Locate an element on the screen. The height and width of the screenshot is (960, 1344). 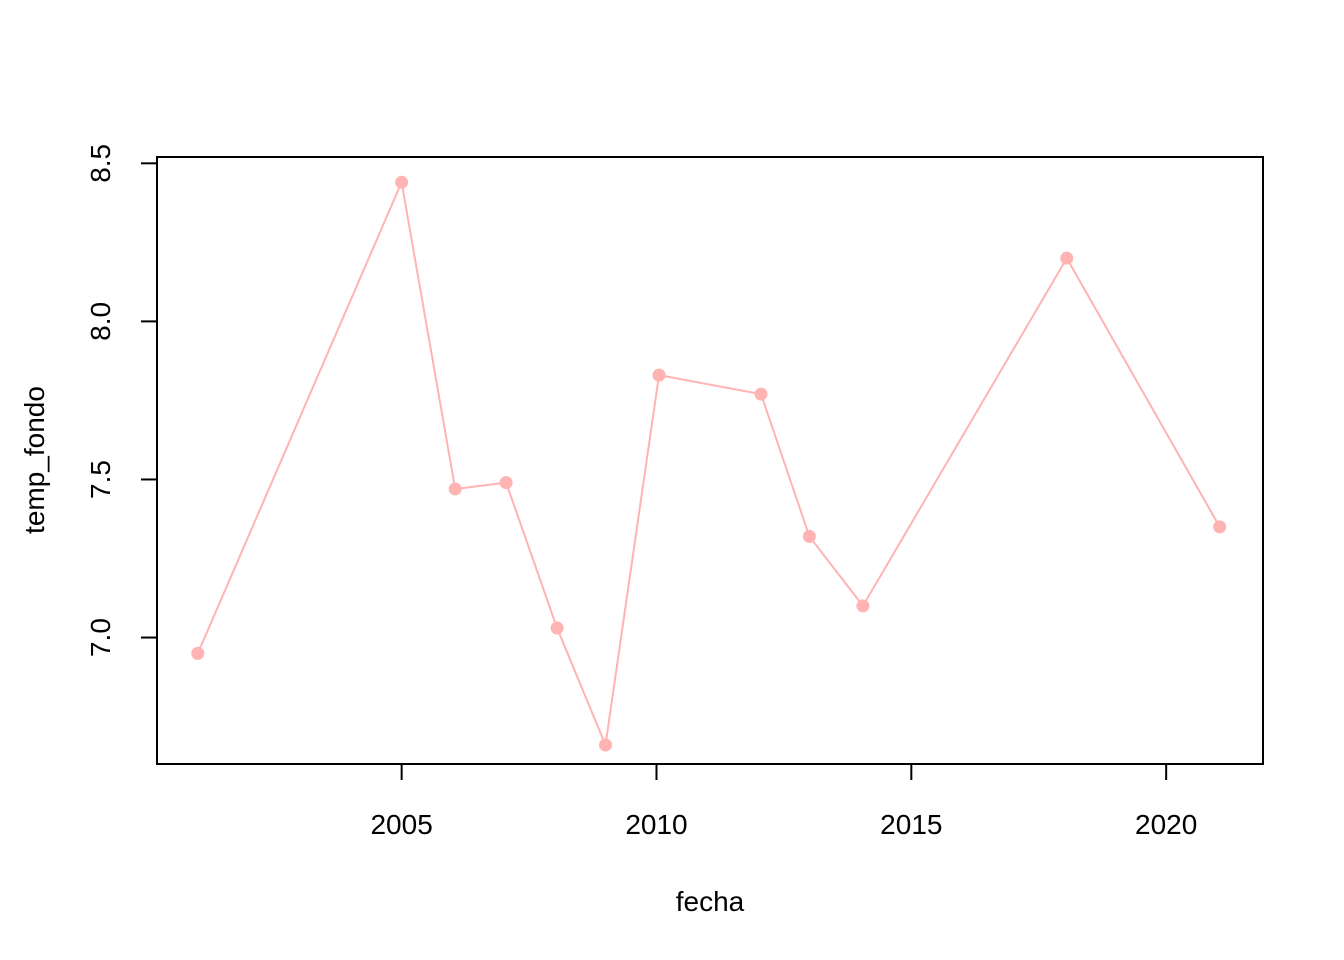
y-tick-label: 7.5 is located at coordinates (100, 479).